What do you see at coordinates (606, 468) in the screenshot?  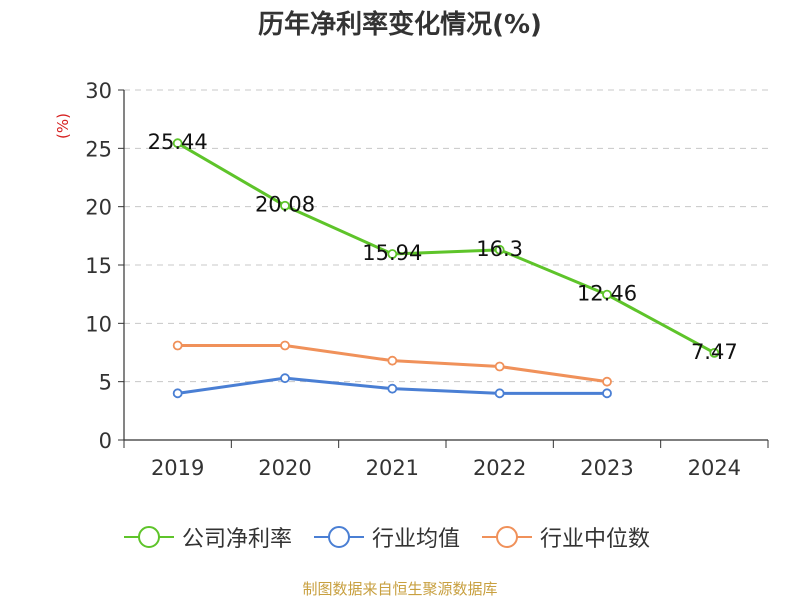 I see `x-tick-label: 2023` at bounding box center [606, 468].